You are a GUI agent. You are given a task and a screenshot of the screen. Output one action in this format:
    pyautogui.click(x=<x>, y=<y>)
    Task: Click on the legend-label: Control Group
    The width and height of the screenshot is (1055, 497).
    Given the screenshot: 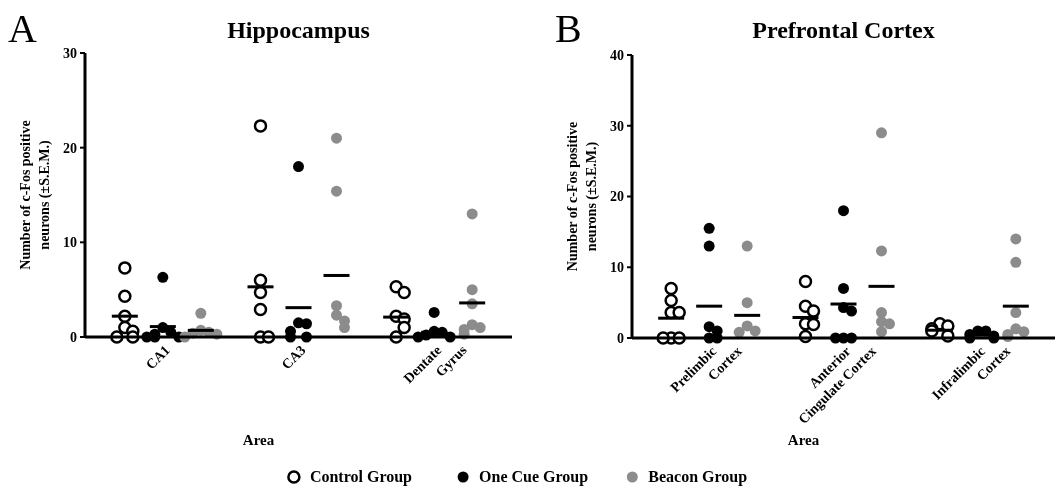 What is the action you would take?
    pyautogui.click(x=361, y=477)
    